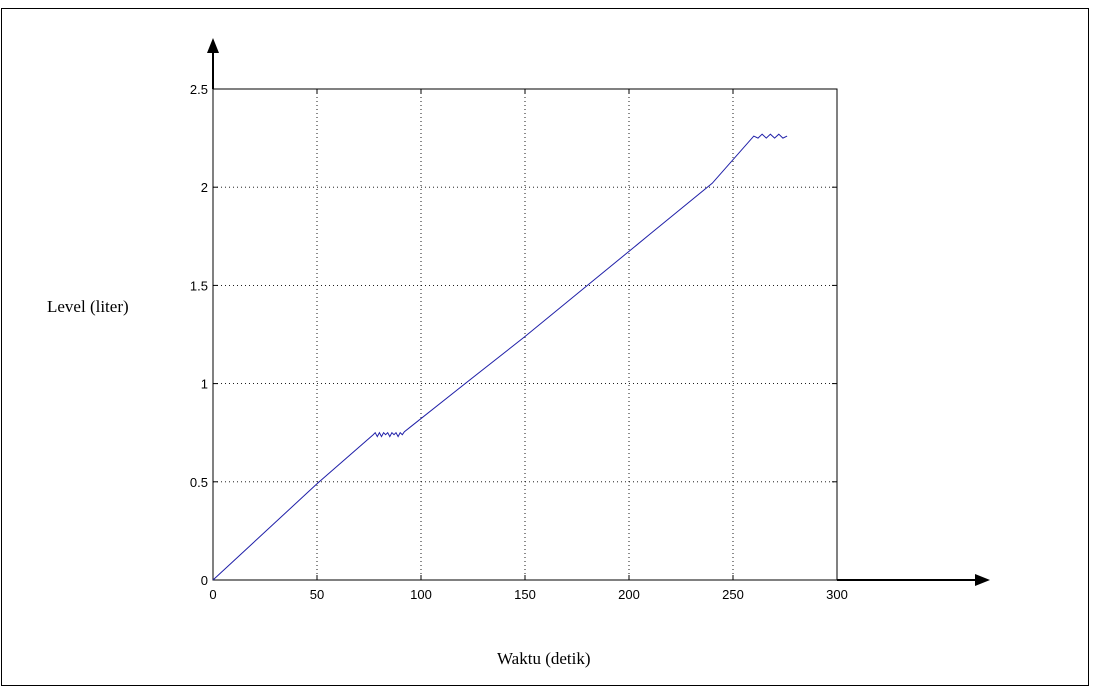 Image resolution: width=1093 pixels, height=692 pixels. Describe the element at coordinates (629, 594) in the screenshot. I see `x-tick-label: 200` at that location.